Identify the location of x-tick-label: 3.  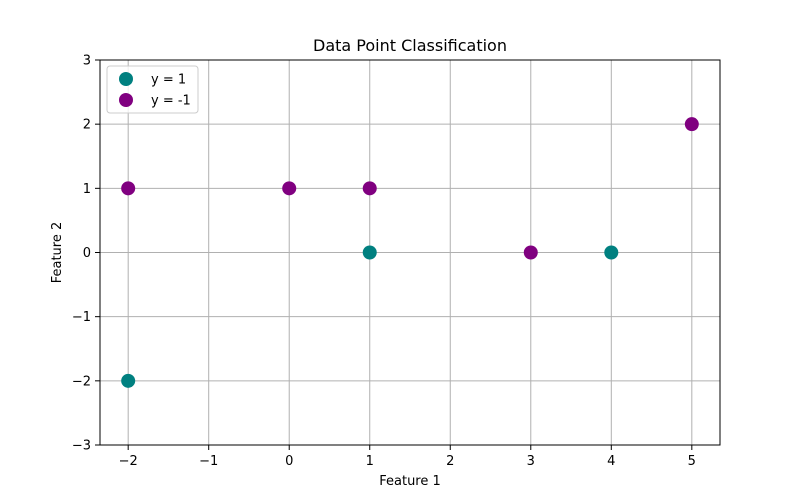
(531, 461).